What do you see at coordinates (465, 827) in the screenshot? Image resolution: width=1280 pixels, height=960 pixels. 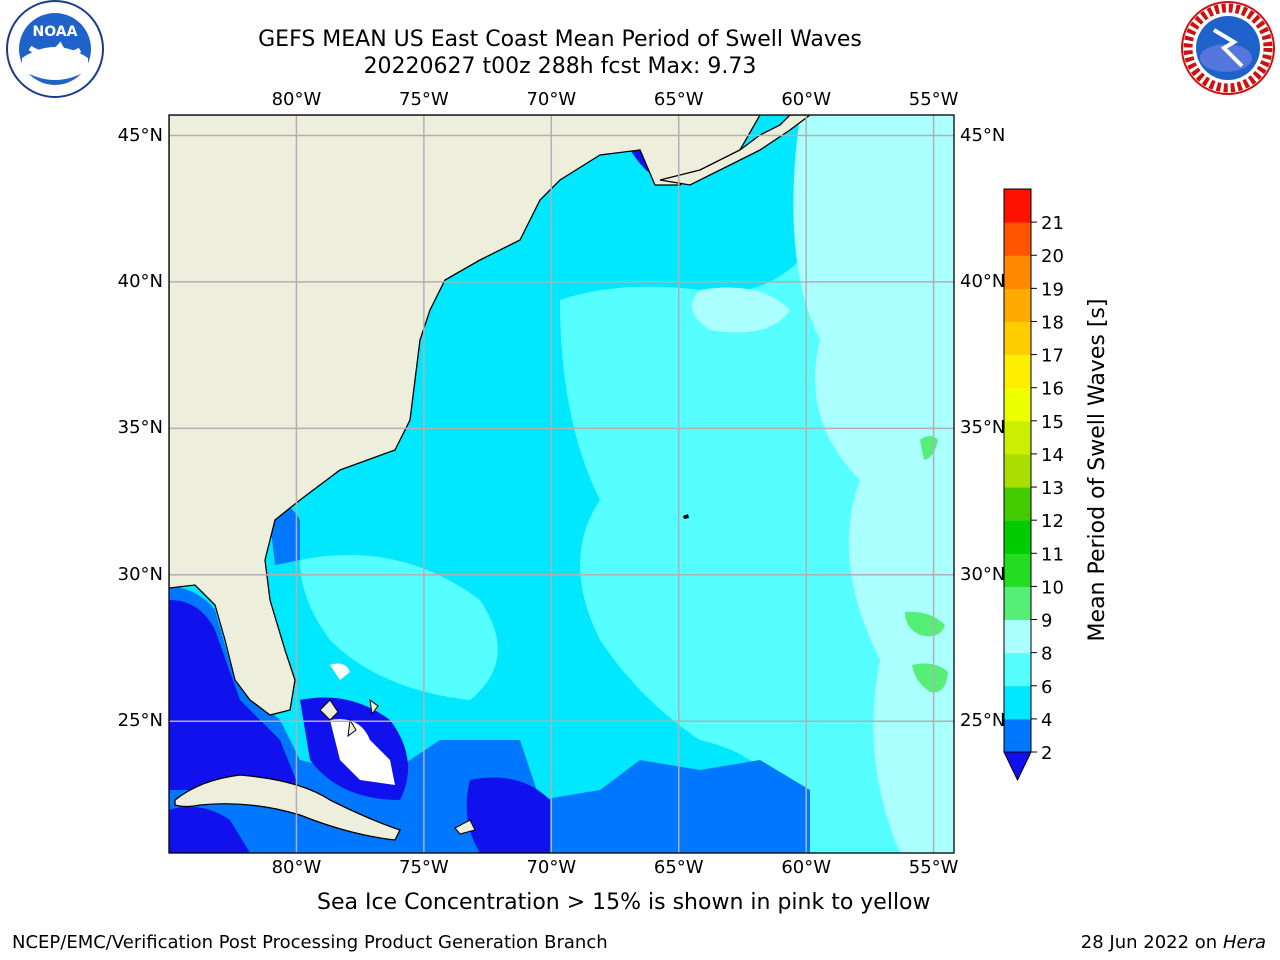 I see `land-hispaniola-edge` at bounding box center [465, 827].